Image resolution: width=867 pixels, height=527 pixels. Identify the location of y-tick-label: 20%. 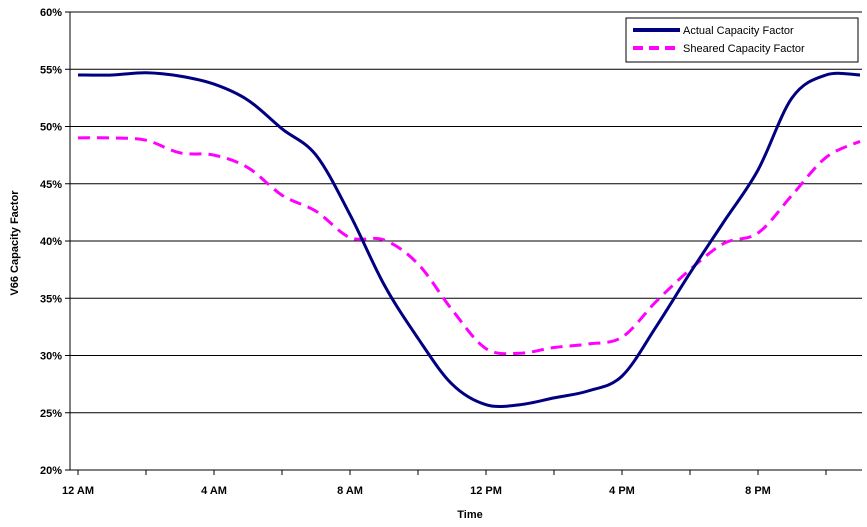
(51, 471).